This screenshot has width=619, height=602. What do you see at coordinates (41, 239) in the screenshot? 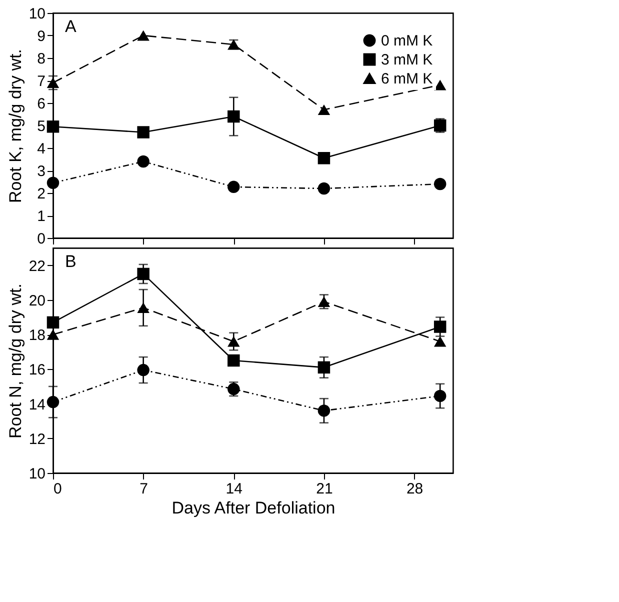
I see `y-tick-label: 0` at bounding box center [41, 239].